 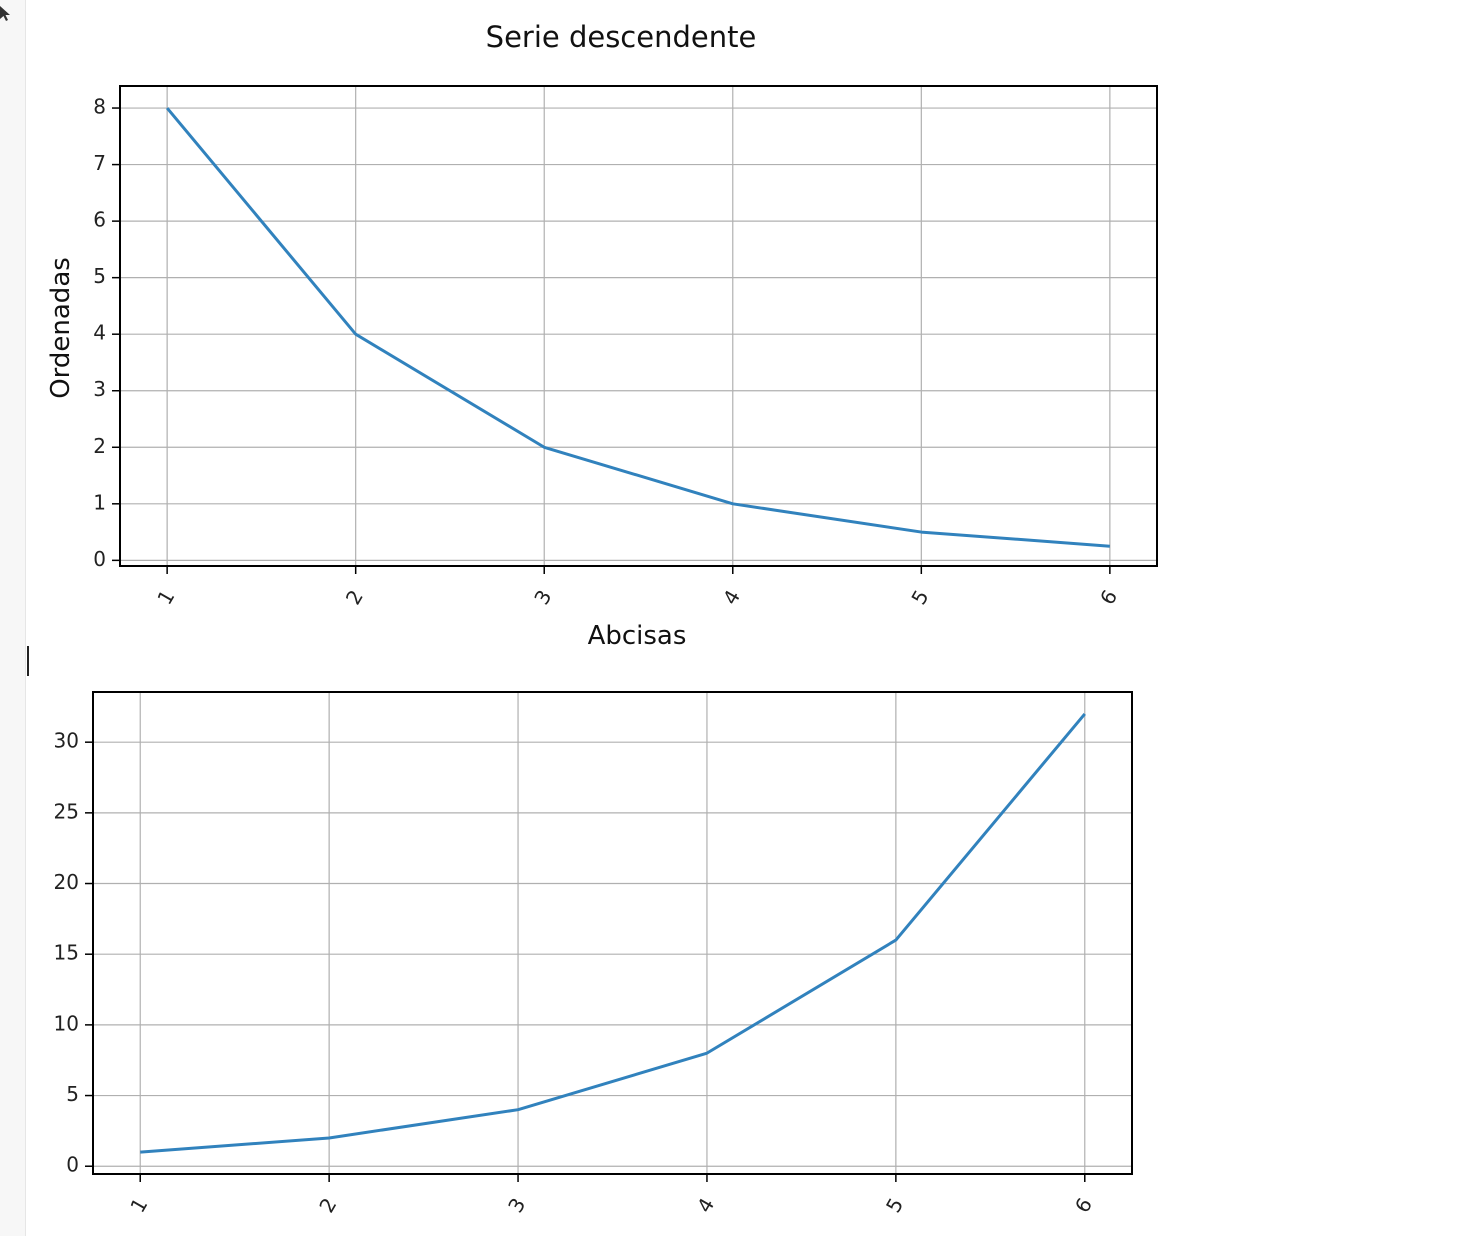 I want to click on y-tick-label: 25, so click(x=66, y=811).